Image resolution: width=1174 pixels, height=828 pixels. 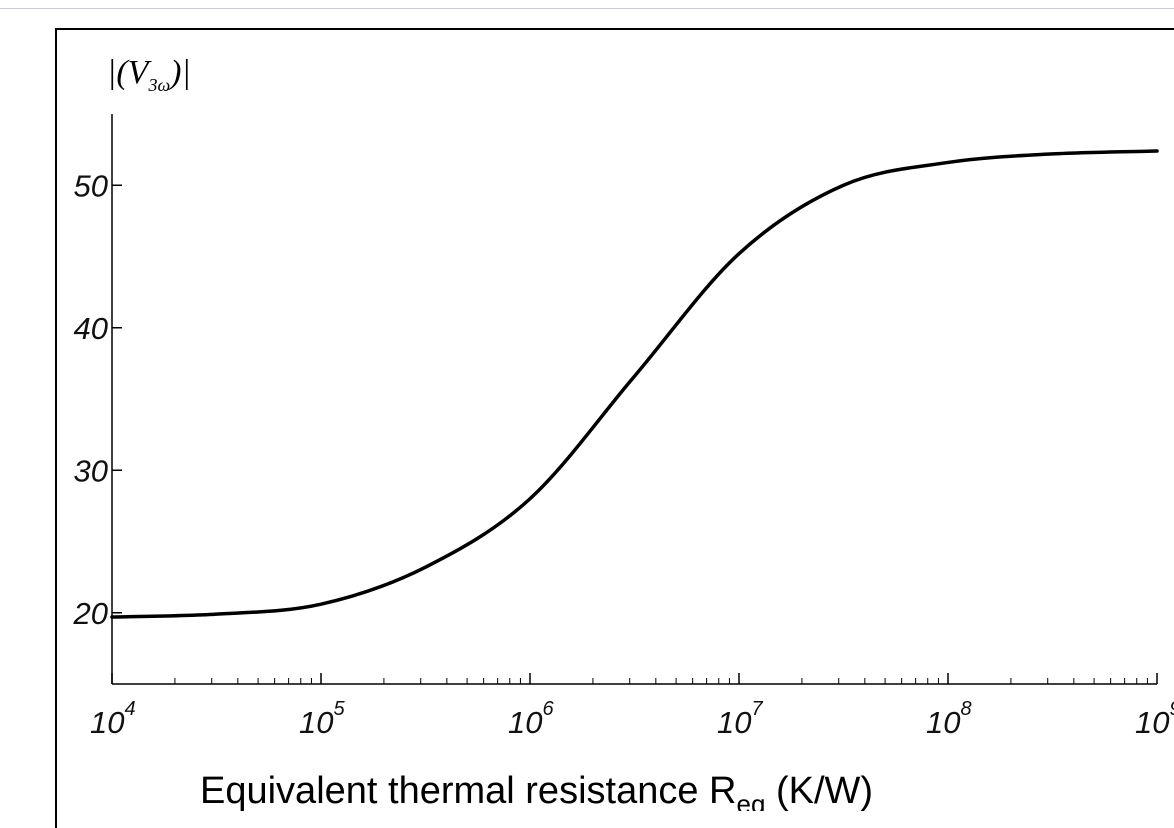 What do you see at coordinates (91, 328) in the screenshot?
I see `y-tick-label: 40` at bounding box center [91, 328].